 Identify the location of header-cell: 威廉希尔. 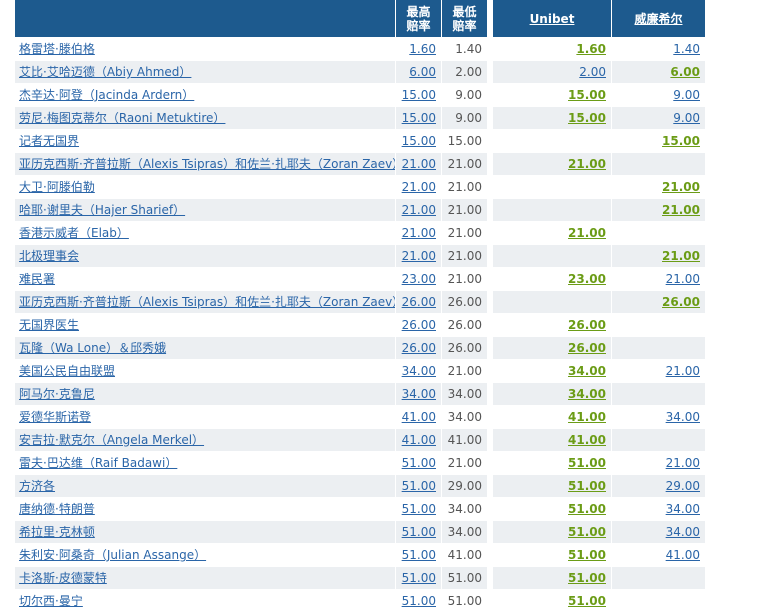
(658, 18).